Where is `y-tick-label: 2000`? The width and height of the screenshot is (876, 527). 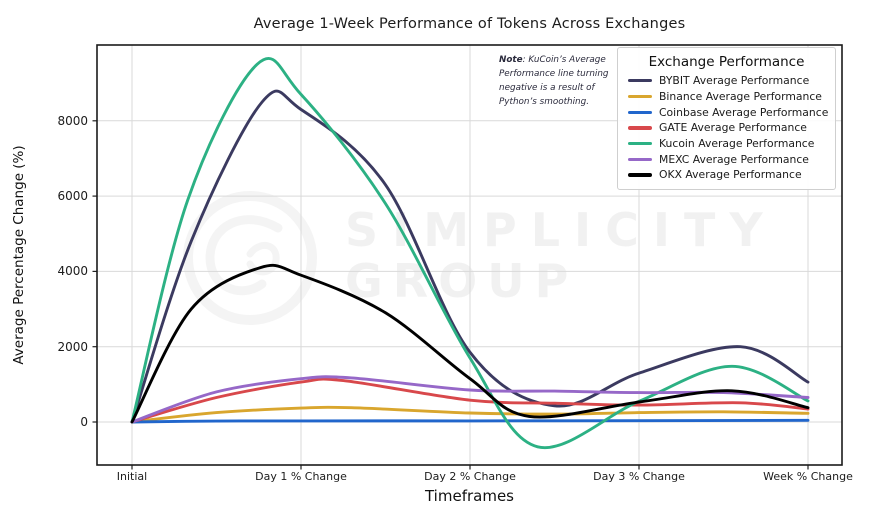
y-tick-label: 2000 is located at coordinates (72, 346).